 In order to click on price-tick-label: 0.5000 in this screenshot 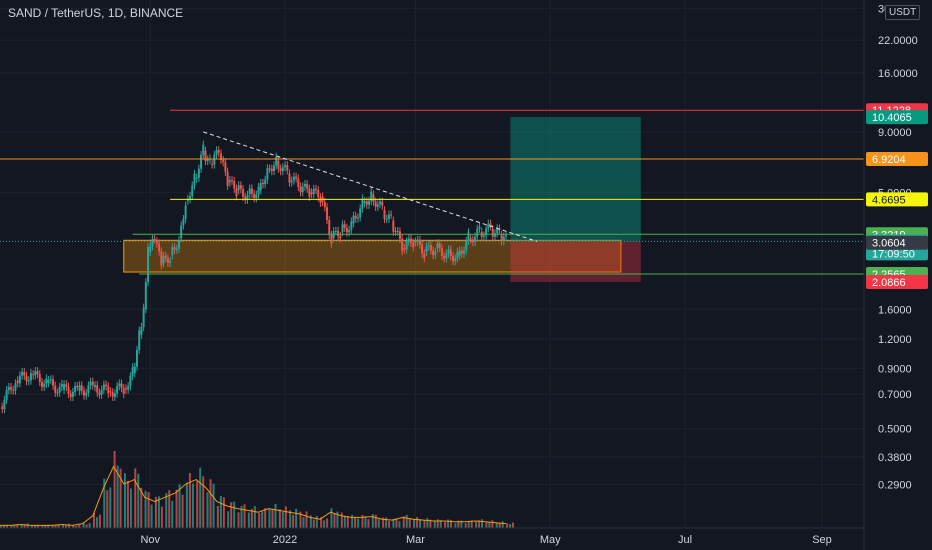, I will do `click(895, 430)`.